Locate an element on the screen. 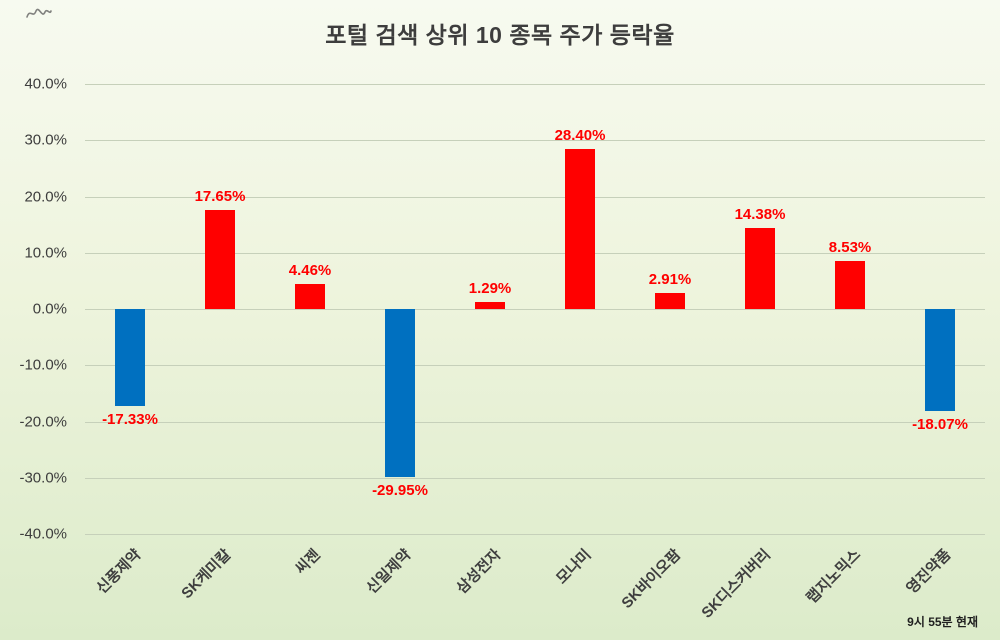 The width and height of the screenshot is (1000, 640). bar-column: -17.33% is located at coordinates (130, 309).